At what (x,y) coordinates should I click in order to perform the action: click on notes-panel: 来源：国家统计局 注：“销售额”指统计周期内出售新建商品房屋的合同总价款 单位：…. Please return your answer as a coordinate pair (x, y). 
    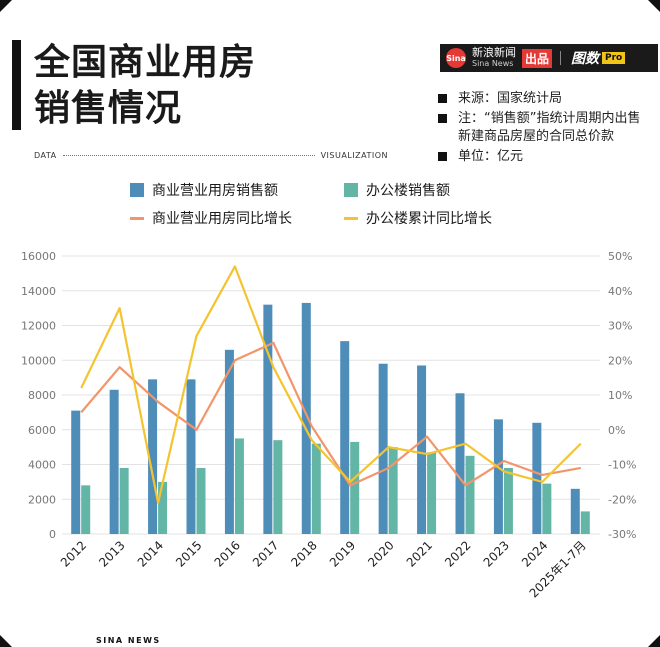
    Looking at the image, I should click on (544, 129).